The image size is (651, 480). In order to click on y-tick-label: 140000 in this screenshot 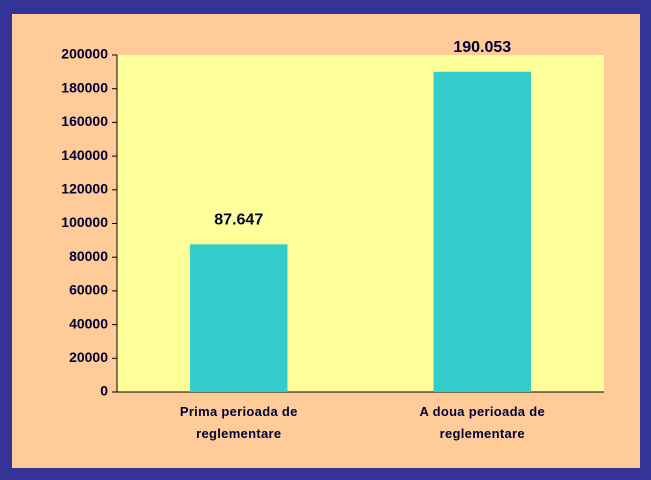, I will do `click(84, 155)`.